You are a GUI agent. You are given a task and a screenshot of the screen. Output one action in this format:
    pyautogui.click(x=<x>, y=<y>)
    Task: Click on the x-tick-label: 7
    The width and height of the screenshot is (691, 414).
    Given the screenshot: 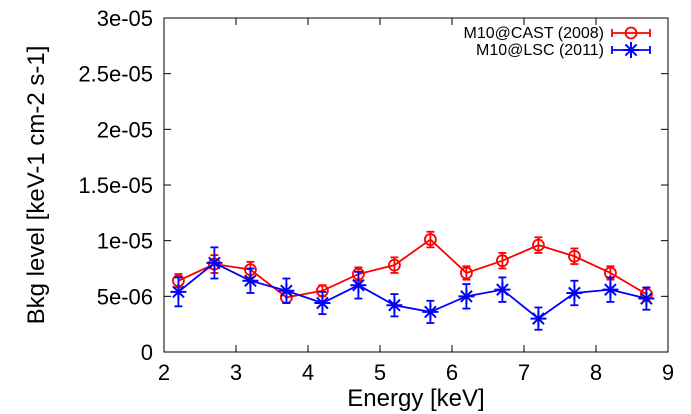 What is the action you would take?
    pyautogui.click(x=524, y=372)
    